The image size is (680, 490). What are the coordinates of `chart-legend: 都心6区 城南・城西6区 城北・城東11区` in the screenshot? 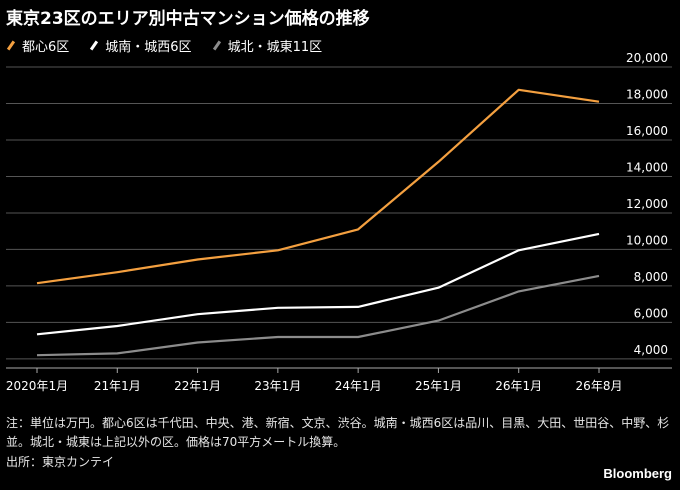 It's located at (164, 45).